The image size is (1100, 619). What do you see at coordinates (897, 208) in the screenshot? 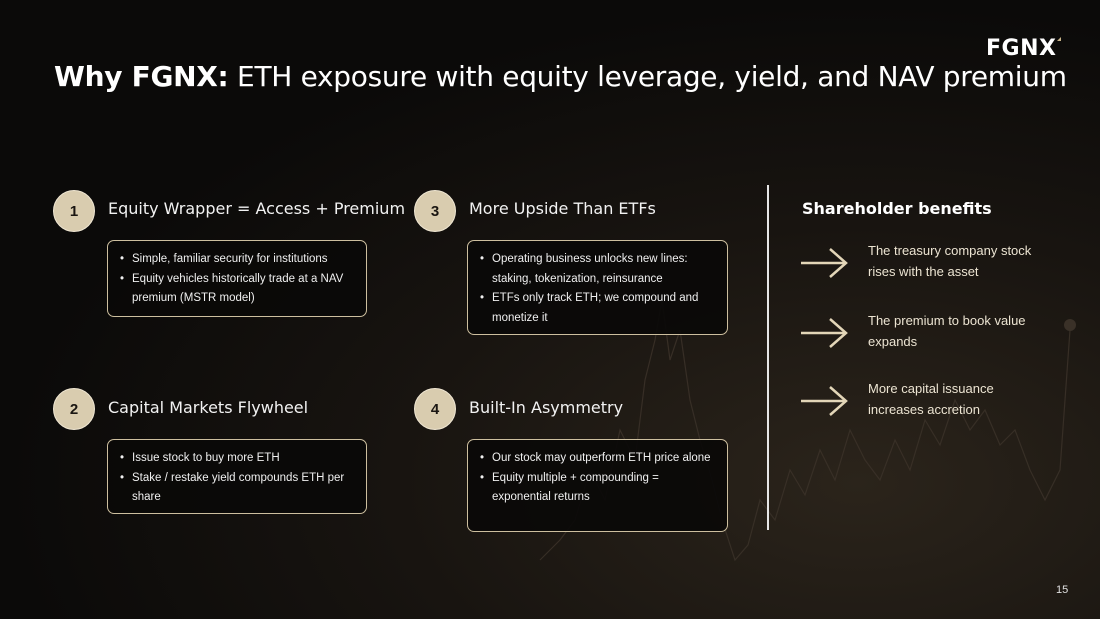
I see `shareholder-benefits-title: Shareholder benefits` at bounding box center [897, 208].